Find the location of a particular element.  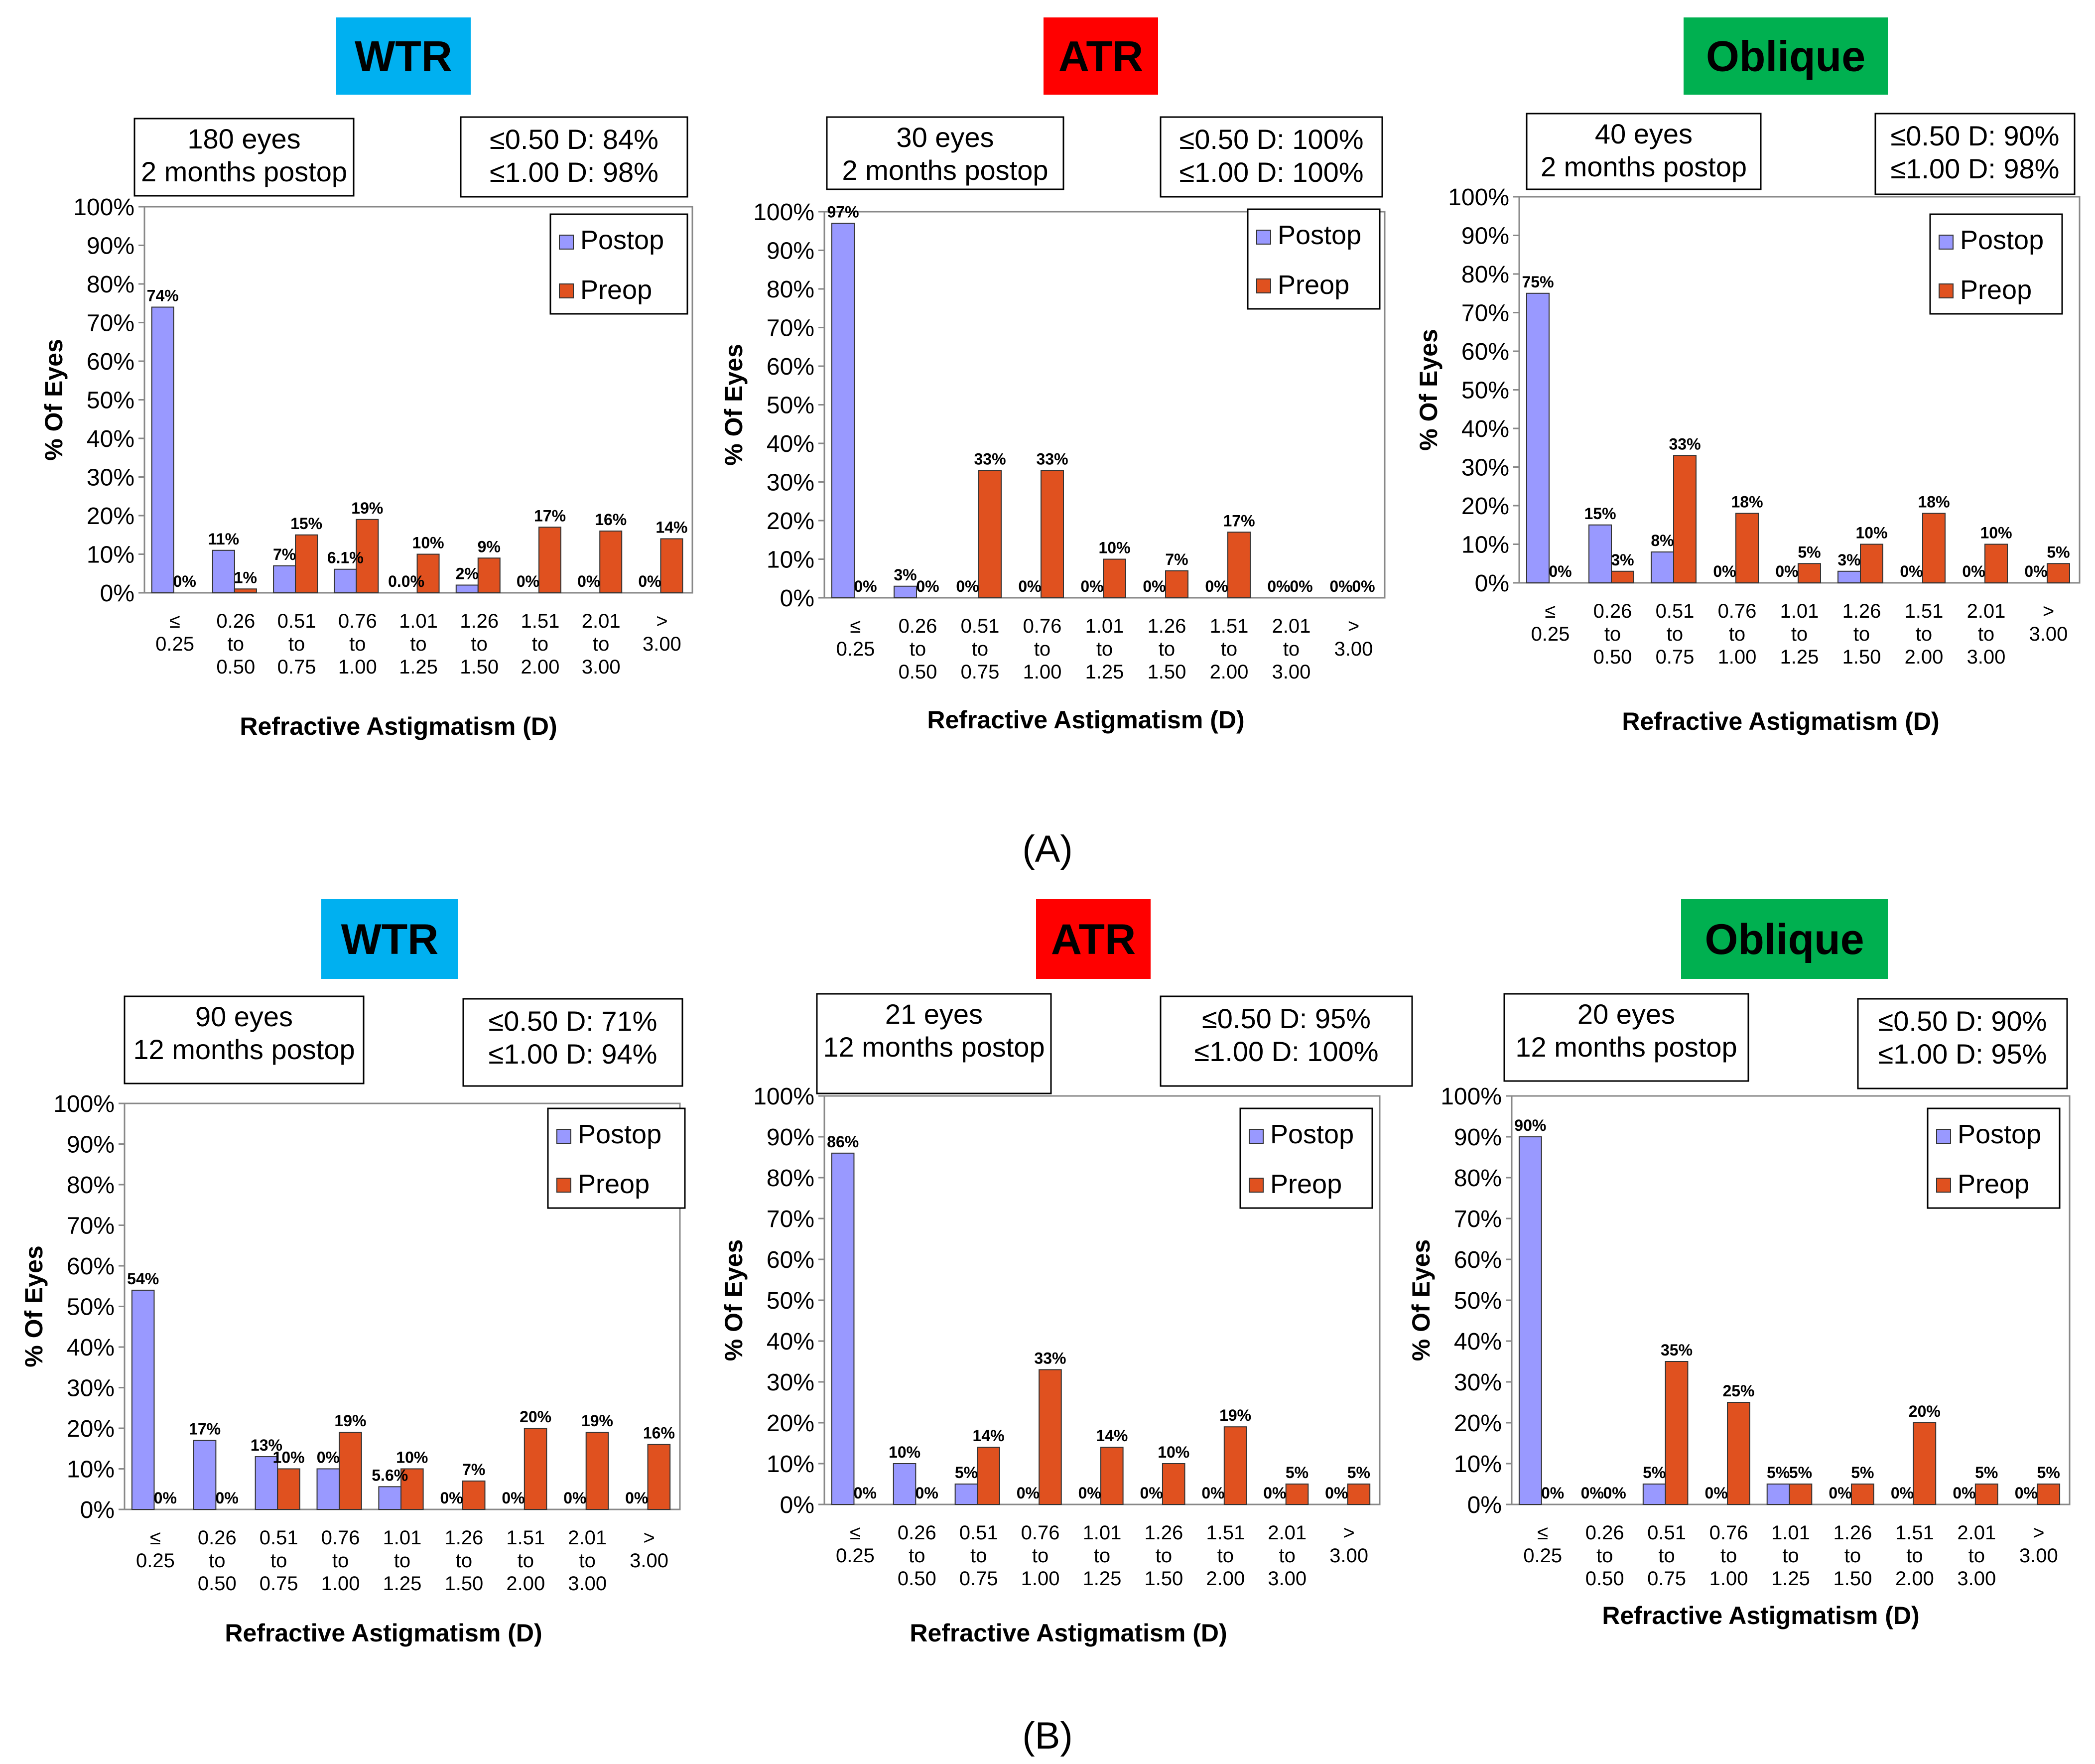

y-tick-label: 50% is located at coordinates (110, 401).